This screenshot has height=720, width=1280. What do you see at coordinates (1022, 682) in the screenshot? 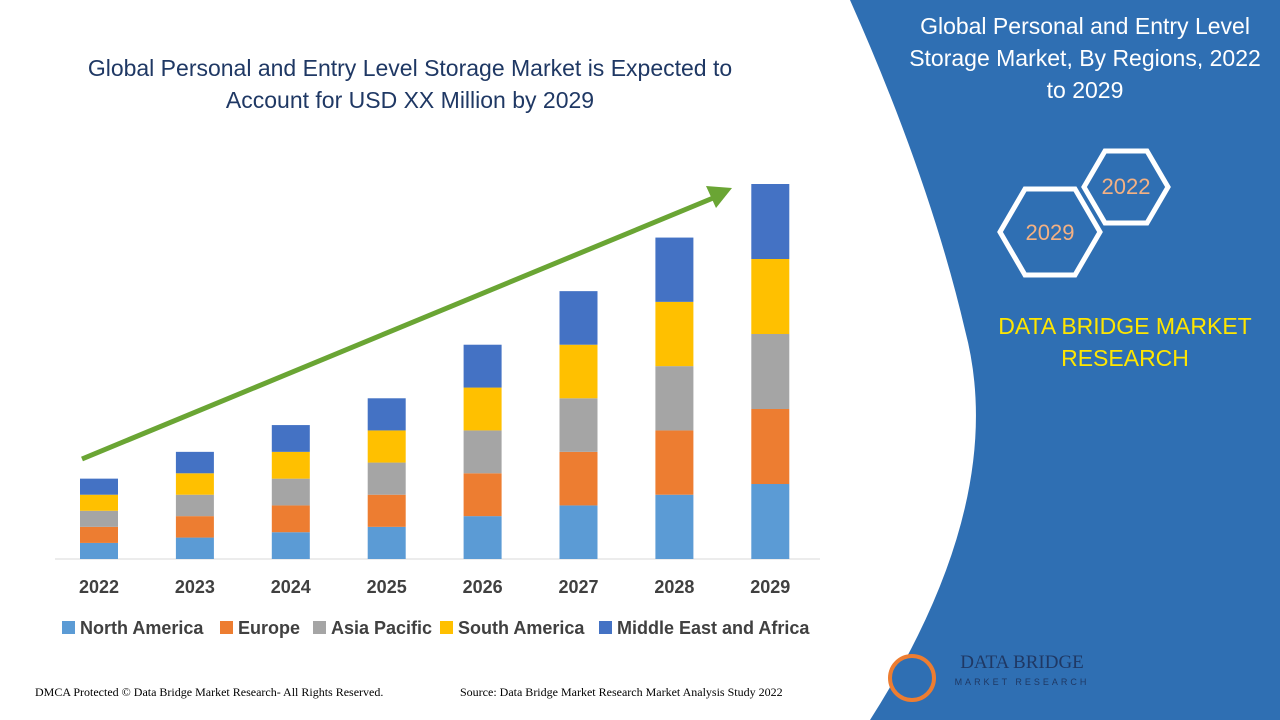
I see `logo-sub: MARKET RESEARCH` at bounding box center [1022, 682].